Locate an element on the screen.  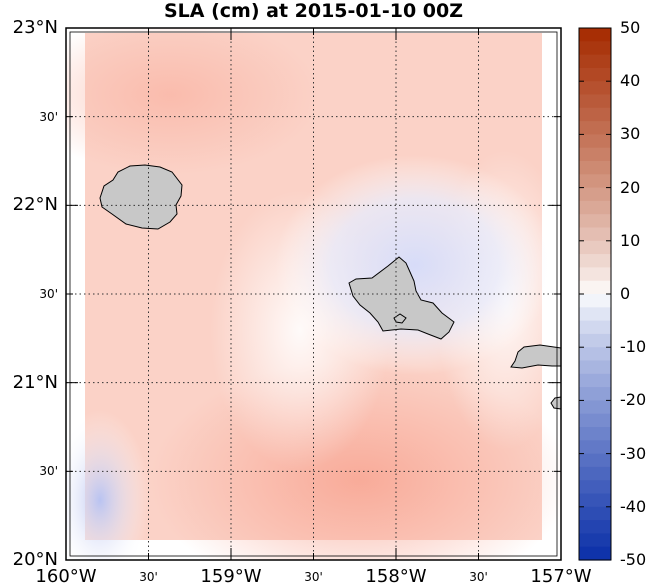
map-title: SLA (cm) at 2015-01-10 00Z is located at coordinates (313, 11).